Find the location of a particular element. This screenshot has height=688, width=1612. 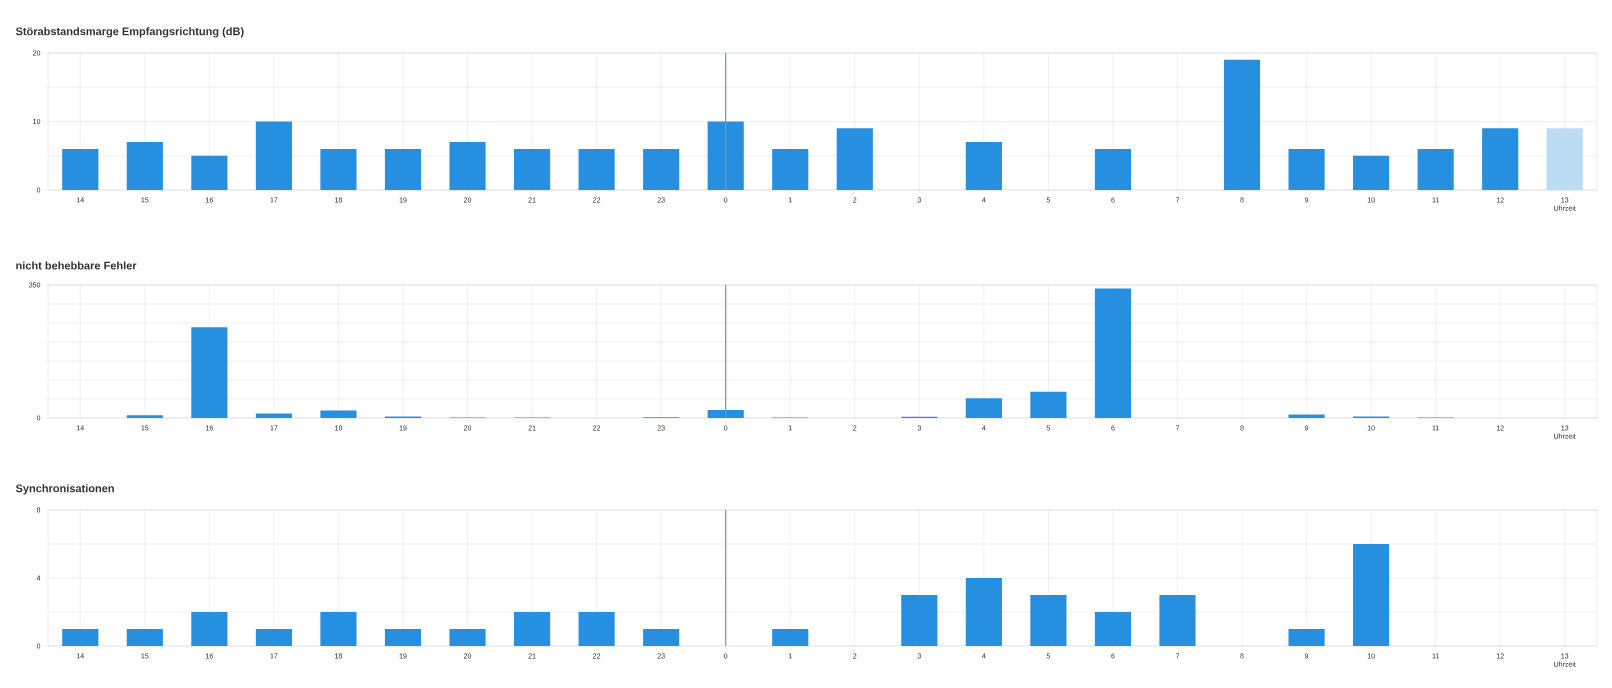

chart-title: nicht behebbare Fehler is located at coordinates (76, 265).